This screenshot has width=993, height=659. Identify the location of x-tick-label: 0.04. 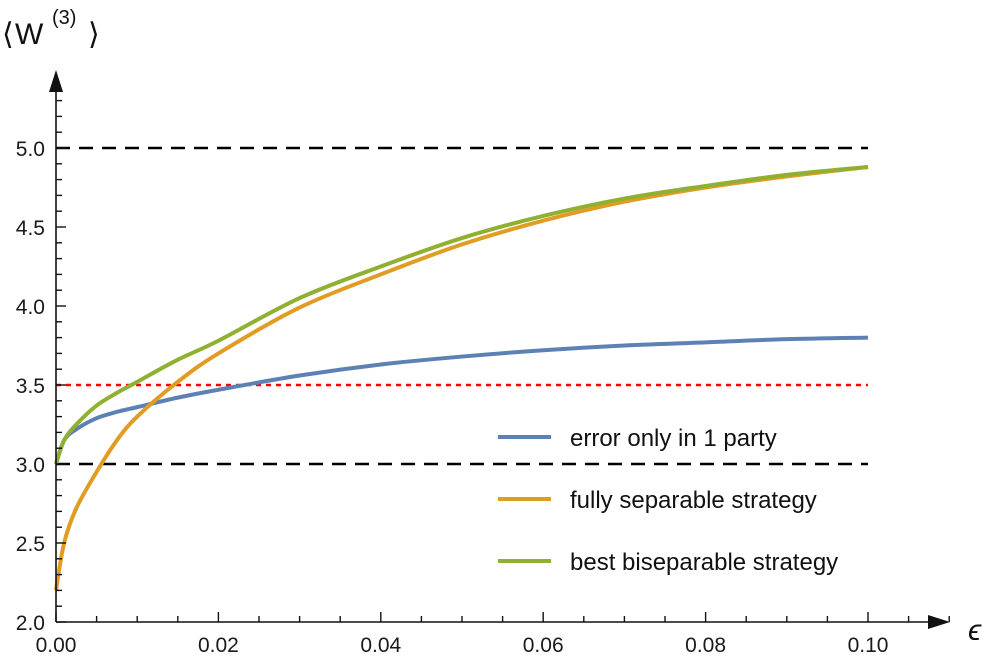
(380, 645).